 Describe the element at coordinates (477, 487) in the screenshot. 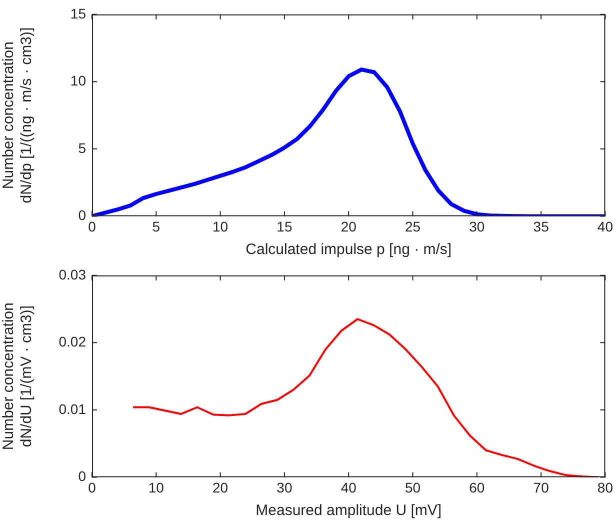

I see `x-tick-label: 60` at that location.